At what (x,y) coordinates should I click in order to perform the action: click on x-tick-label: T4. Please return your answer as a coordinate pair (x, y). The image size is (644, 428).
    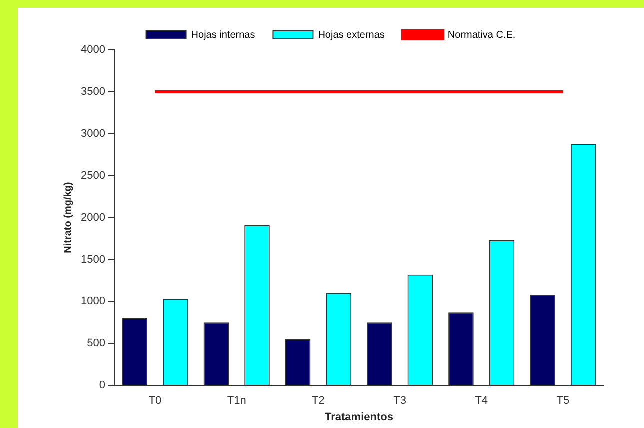
    Looking at the image, I should click on (481, 401).